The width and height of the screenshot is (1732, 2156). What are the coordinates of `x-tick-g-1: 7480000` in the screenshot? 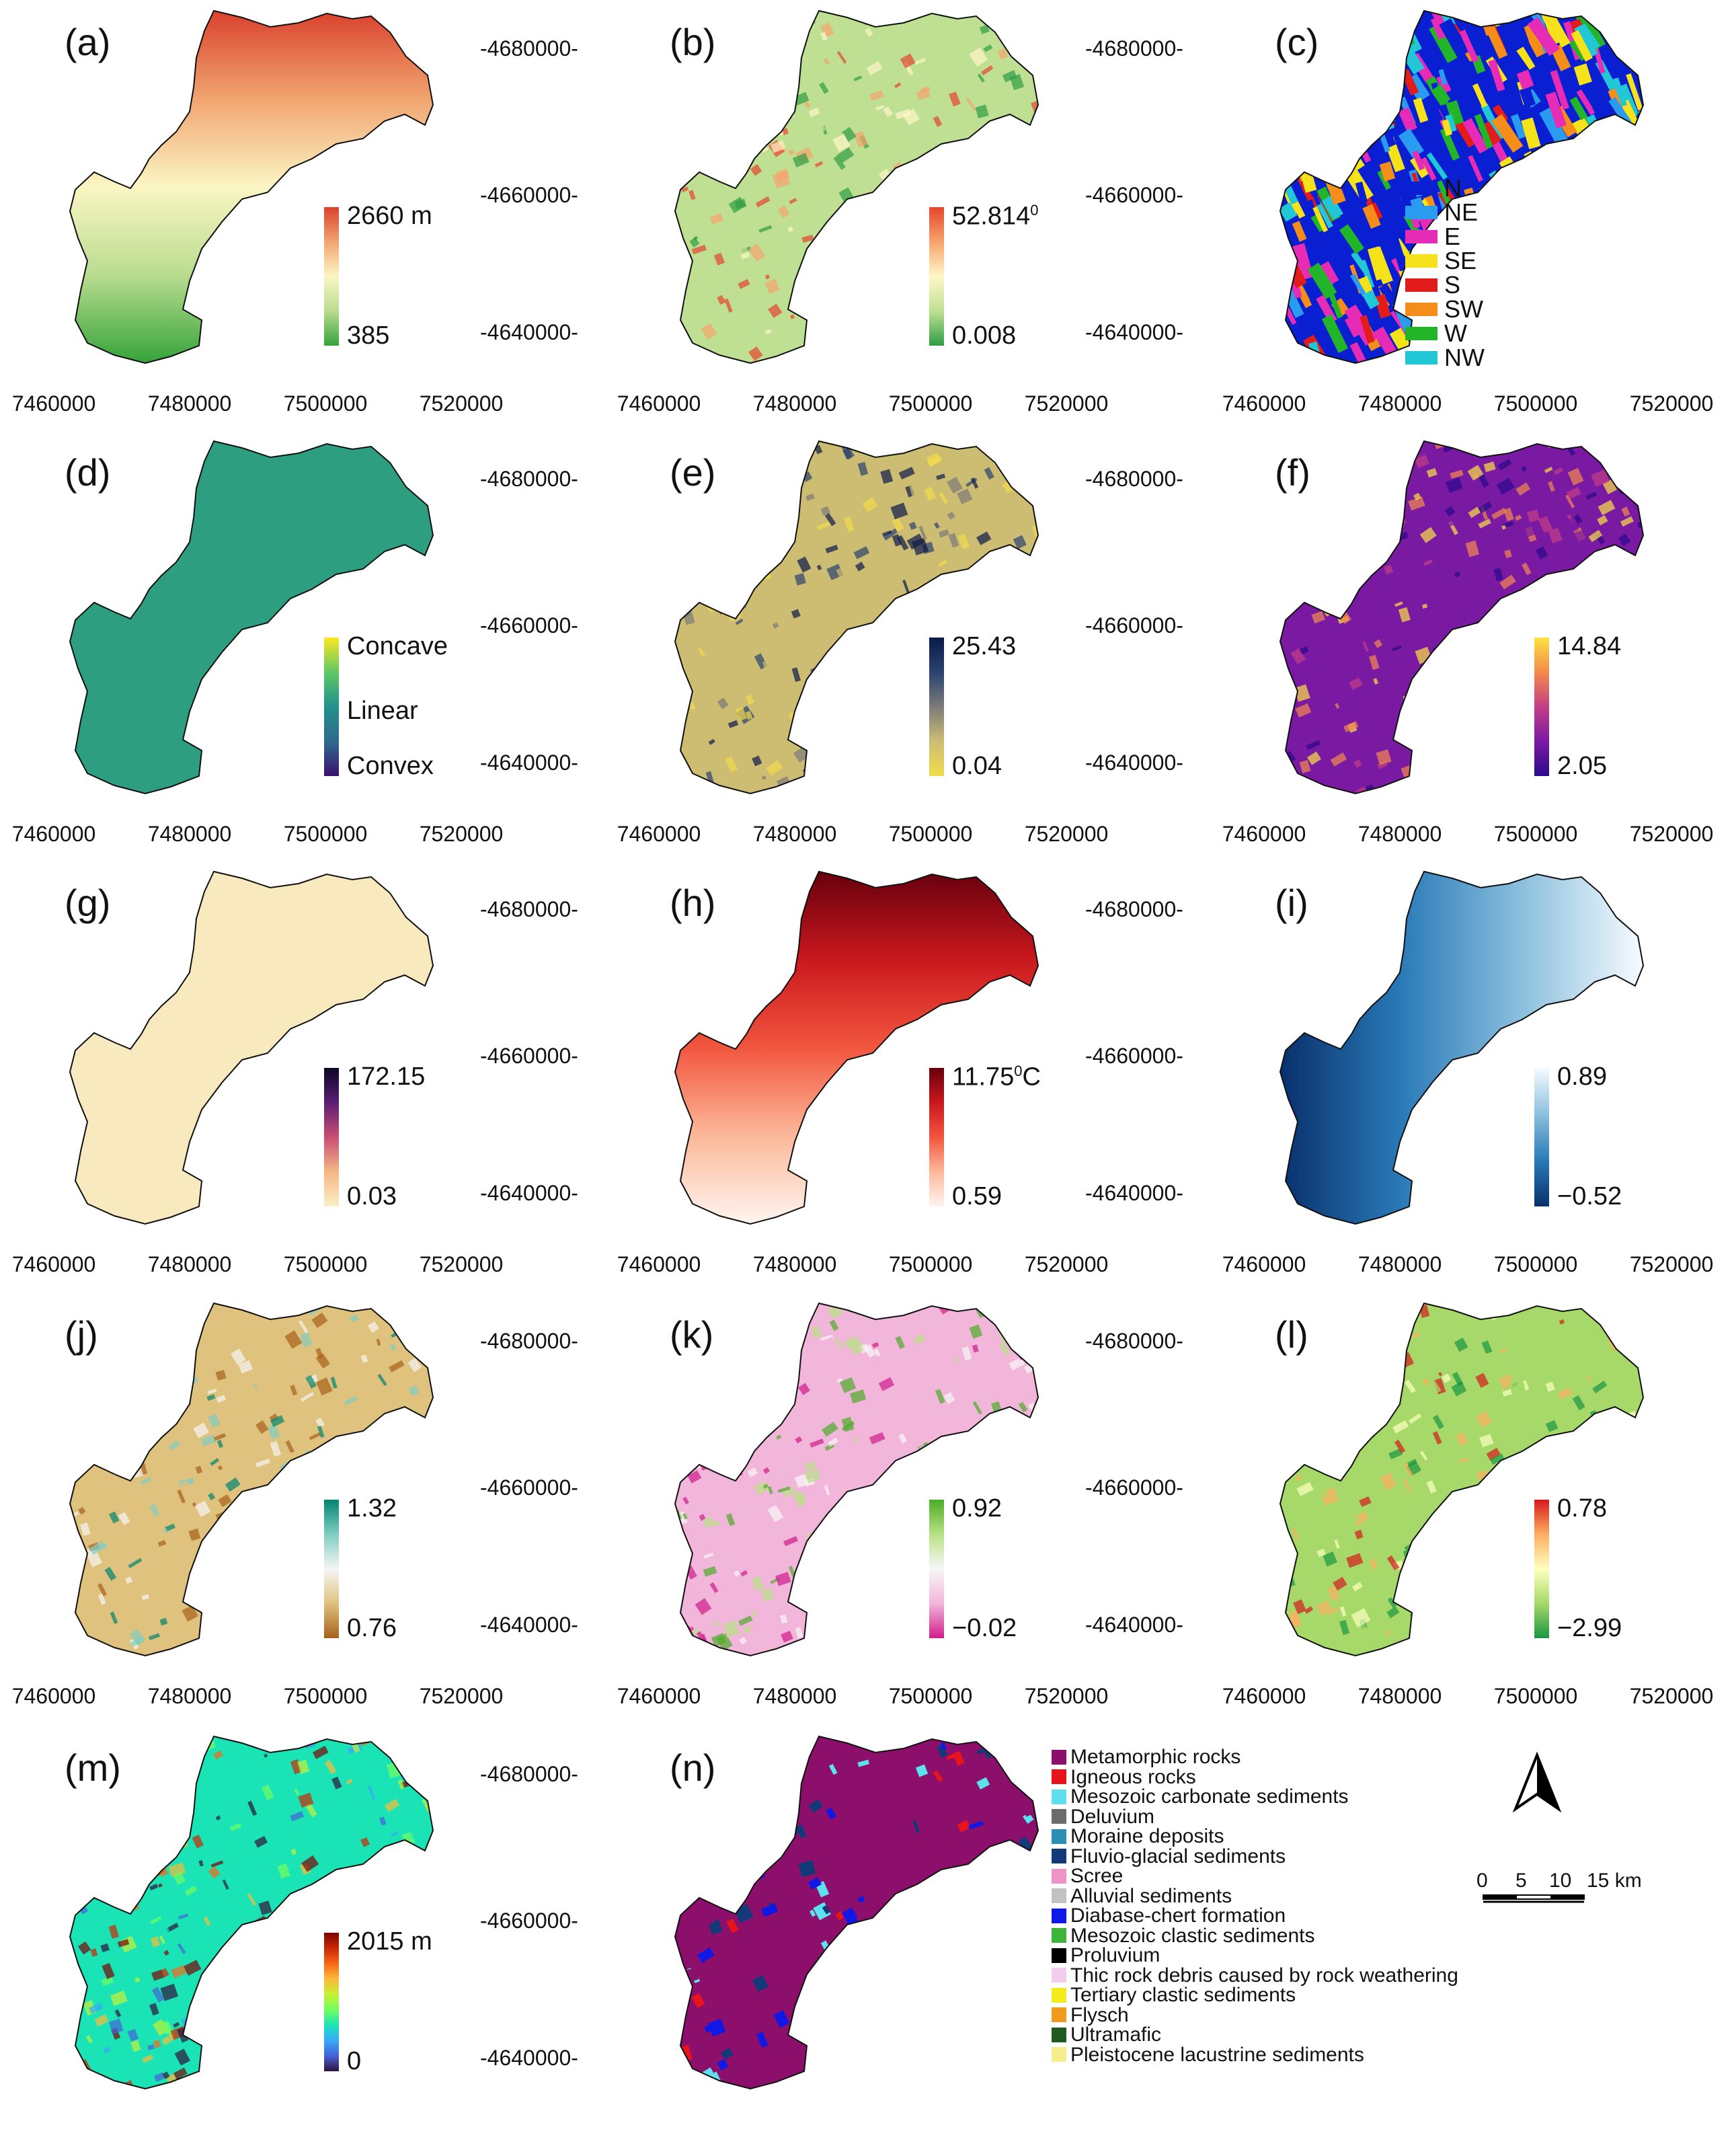 It's located at (189, 1264).